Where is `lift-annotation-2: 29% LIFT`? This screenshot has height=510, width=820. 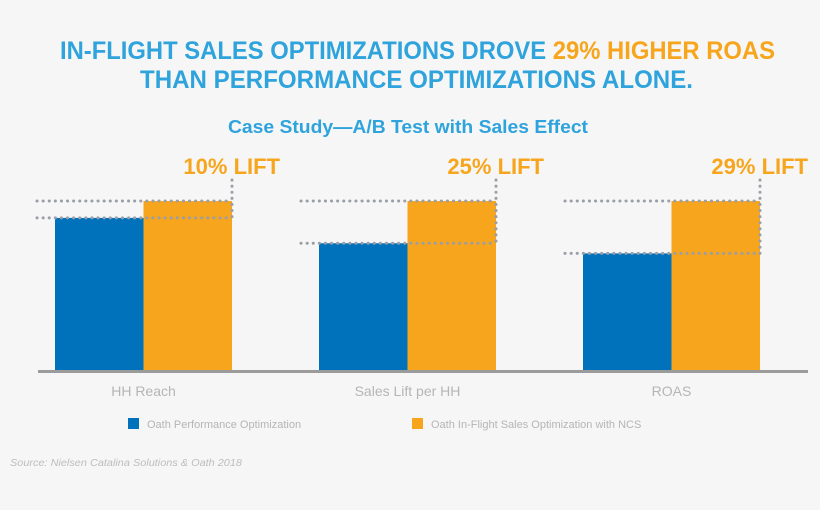 lift-annotation-2: 29% LIFT is located at coordinates (759, 166).